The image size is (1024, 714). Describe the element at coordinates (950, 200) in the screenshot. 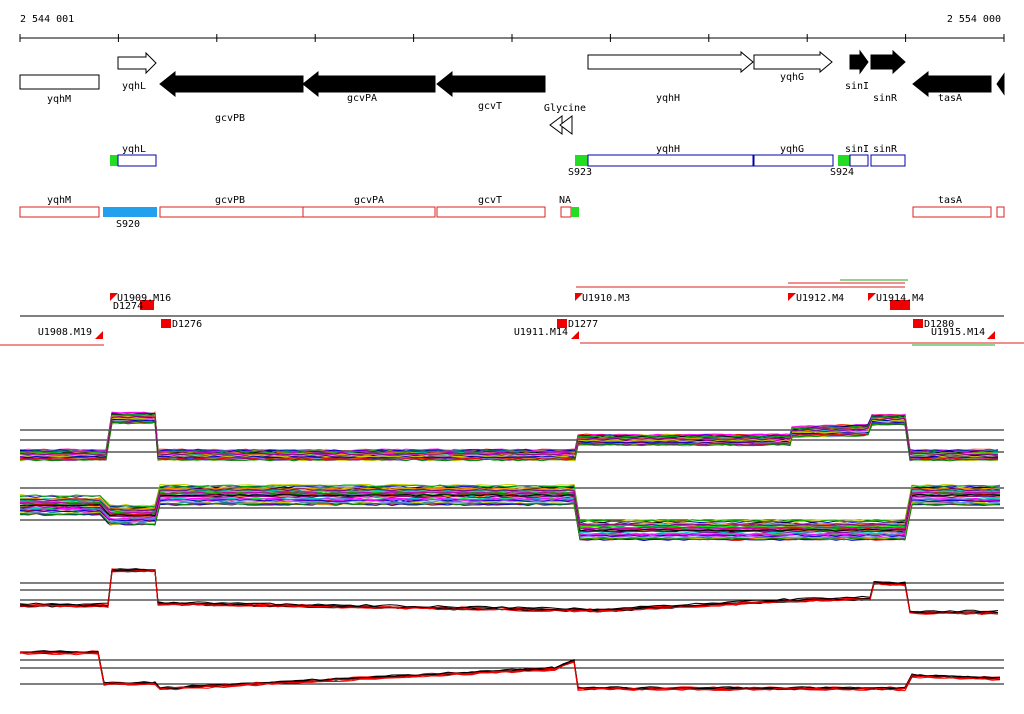

I see `operon-label: tasA` at that location.